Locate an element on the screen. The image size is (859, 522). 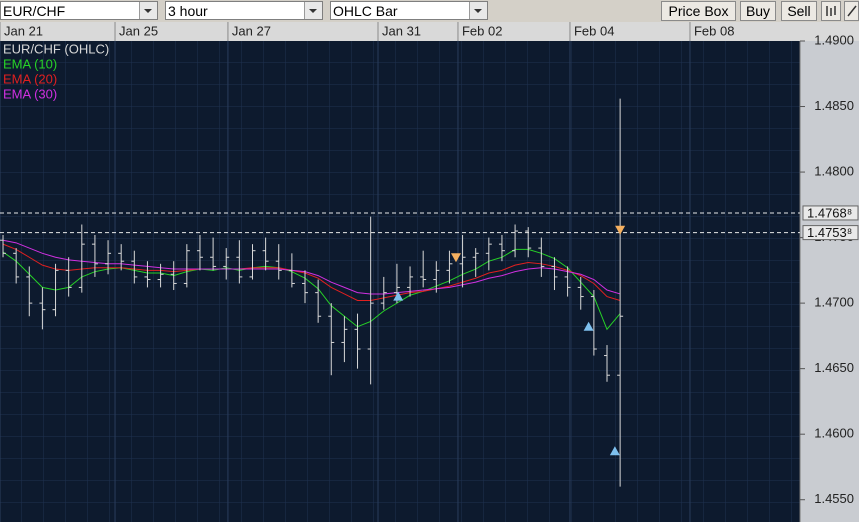
y-tick-label: 1.4700 is located at coordinates (834, 302).